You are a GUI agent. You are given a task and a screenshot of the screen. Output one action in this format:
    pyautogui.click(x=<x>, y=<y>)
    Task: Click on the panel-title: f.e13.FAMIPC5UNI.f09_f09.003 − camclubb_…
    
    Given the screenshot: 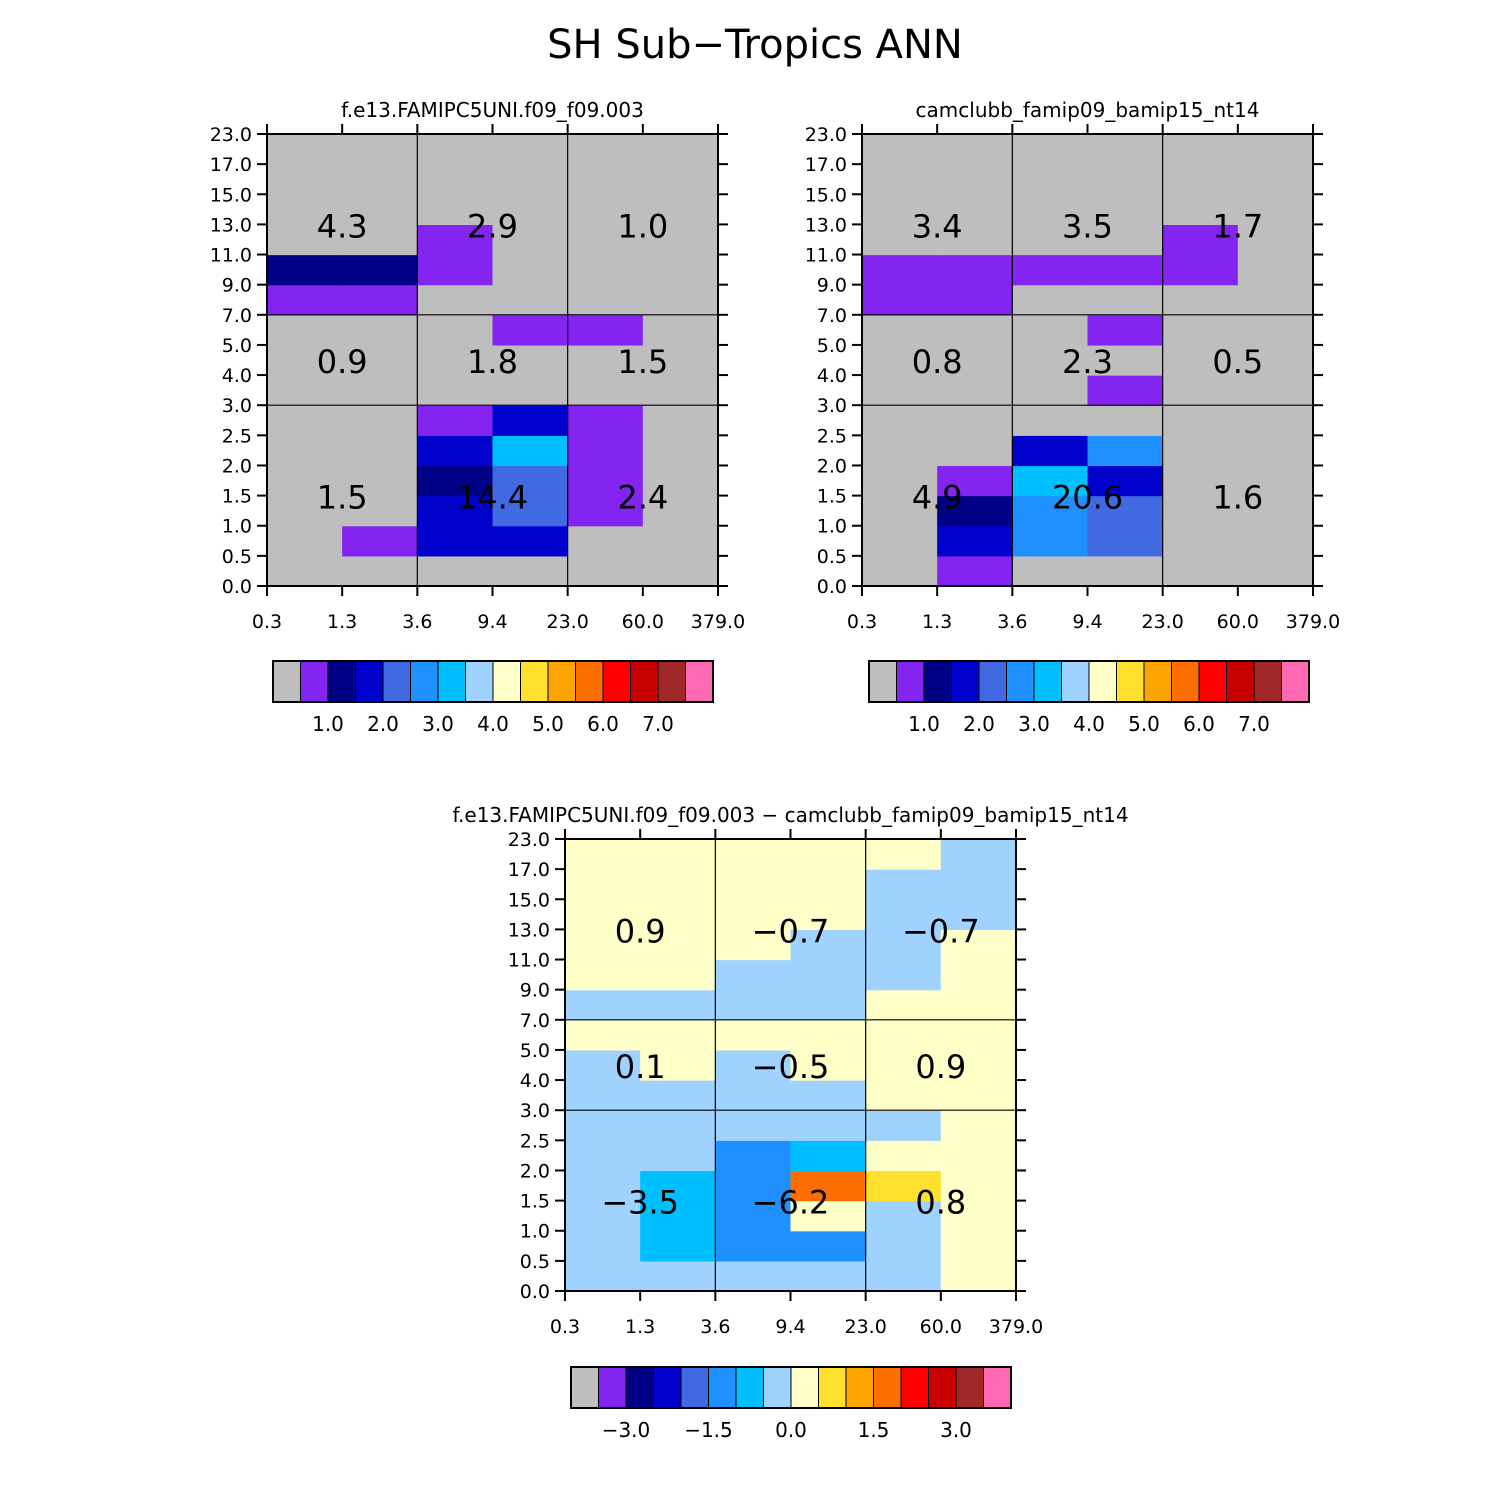 What is the action you would take?
    pyautogui.click(x=790, y=815)
    